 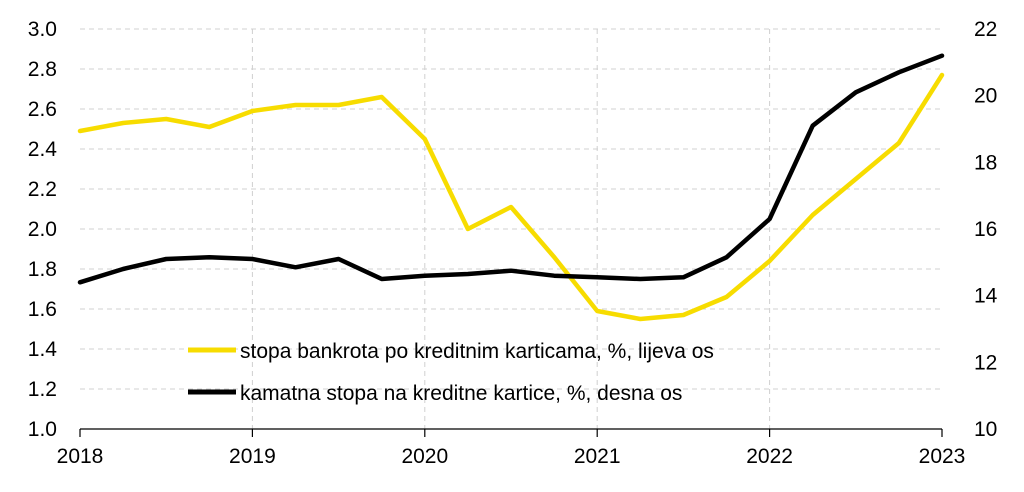 I want to click on left-axis-tick-label: 3.0, so click(x=42, y=29).